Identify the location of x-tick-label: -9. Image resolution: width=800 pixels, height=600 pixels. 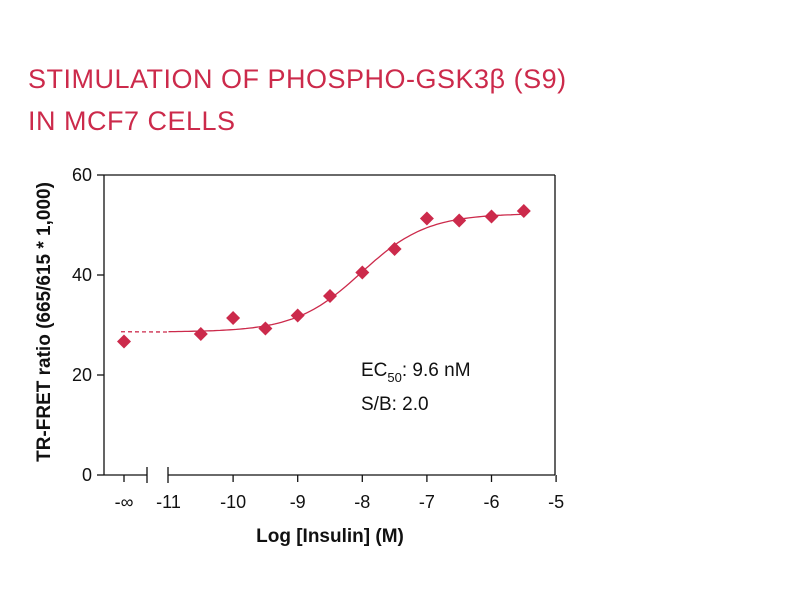
(298, 502).